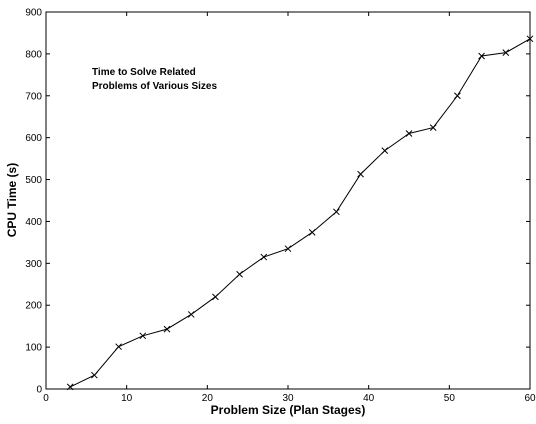 This screenshot has width=536, height=424. I want to click on annotation-line-1: Time to Solve Related, so click(144, 72).